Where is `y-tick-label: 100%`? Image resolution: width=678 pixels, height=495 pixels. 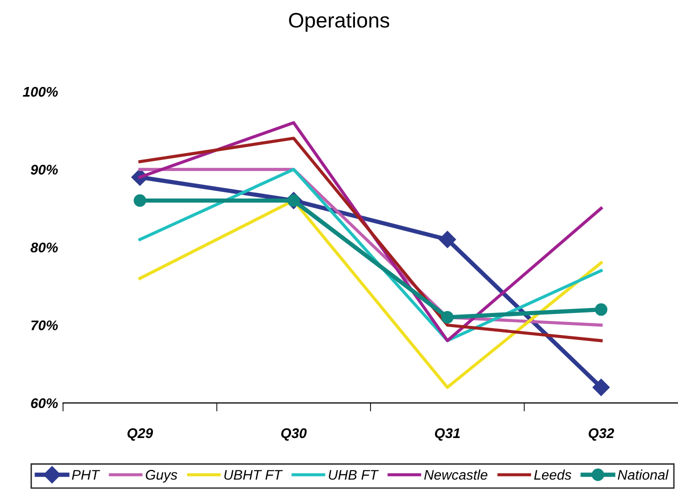 y-tick-label: 100% is located at coordinates (40, 91).